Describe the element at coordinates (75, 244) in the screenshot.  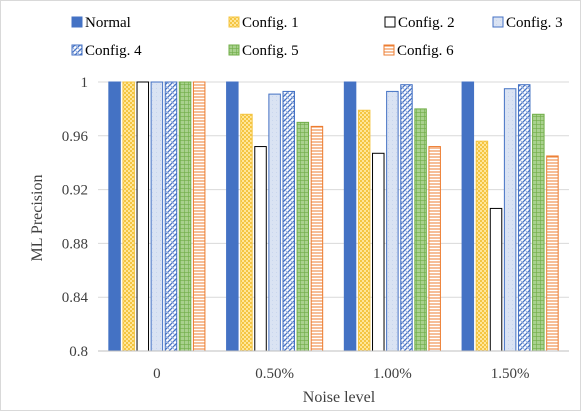
I see `y-tick-label: 0.88` at that location.